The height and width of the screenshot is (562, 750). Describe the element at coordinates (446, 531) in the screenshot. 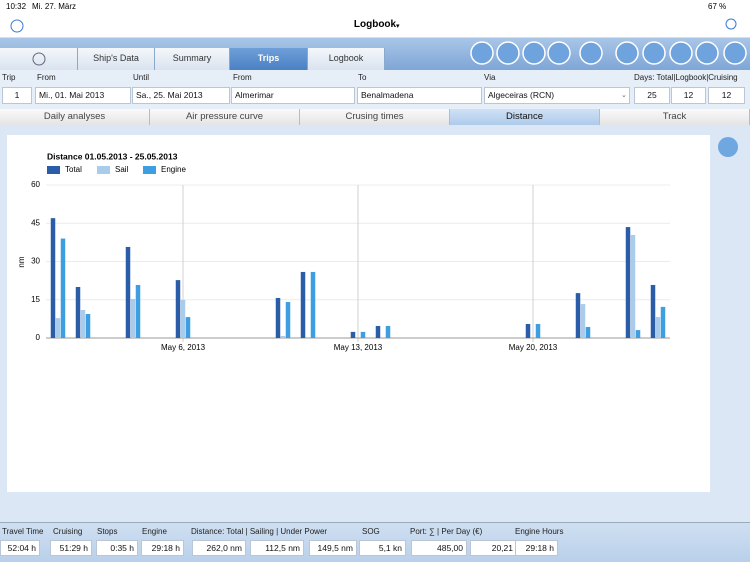

I see `footer-label: Port: ∑ | Per Day (€)` at that location.